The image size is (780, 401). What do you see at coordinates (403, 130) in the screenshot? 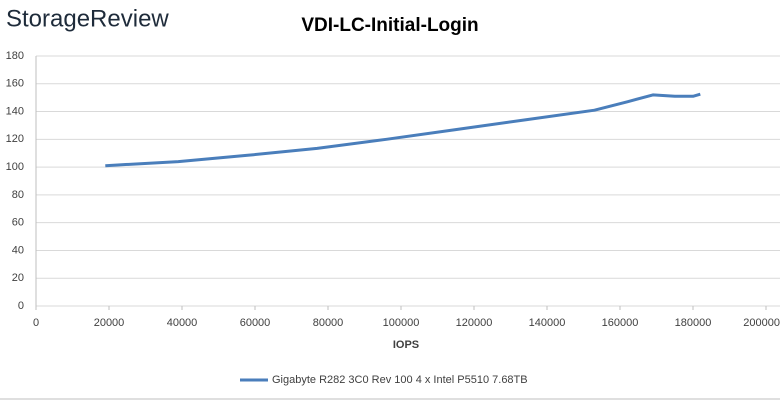
I see `data-line` at bounding box center [403, 130].